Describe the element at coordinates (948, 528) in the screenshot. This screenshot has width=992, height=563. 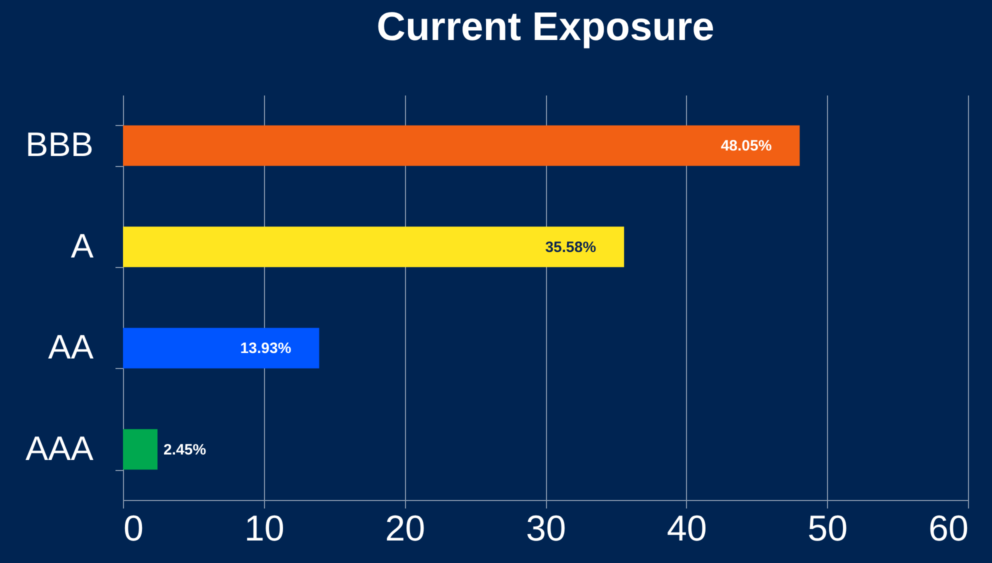
I see `x-tick-label: 60` at that location.